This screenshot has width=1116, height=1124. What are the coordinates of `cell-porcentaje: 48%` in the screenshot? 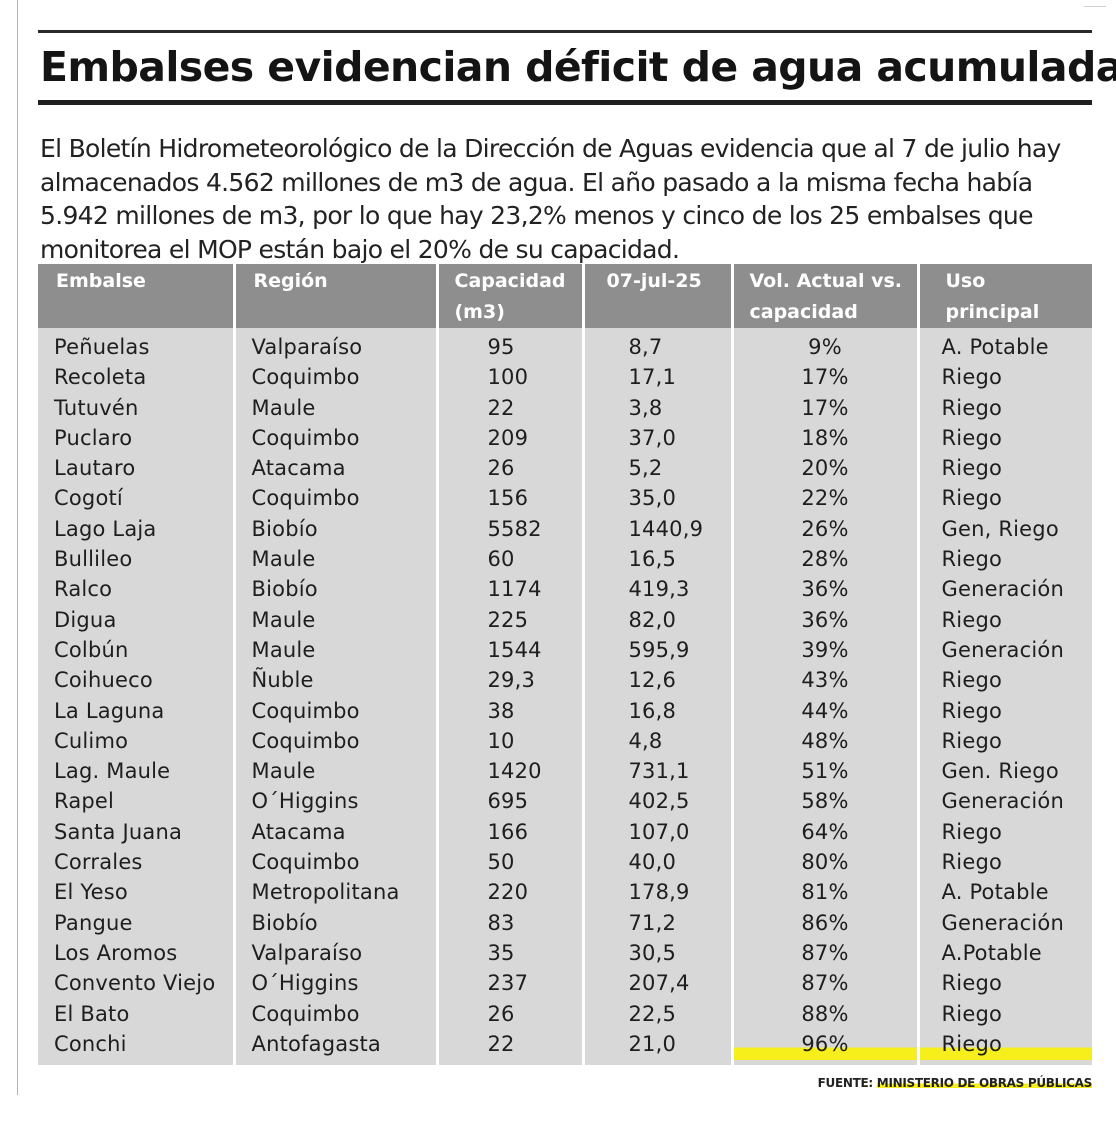 It's located at (826, 741).